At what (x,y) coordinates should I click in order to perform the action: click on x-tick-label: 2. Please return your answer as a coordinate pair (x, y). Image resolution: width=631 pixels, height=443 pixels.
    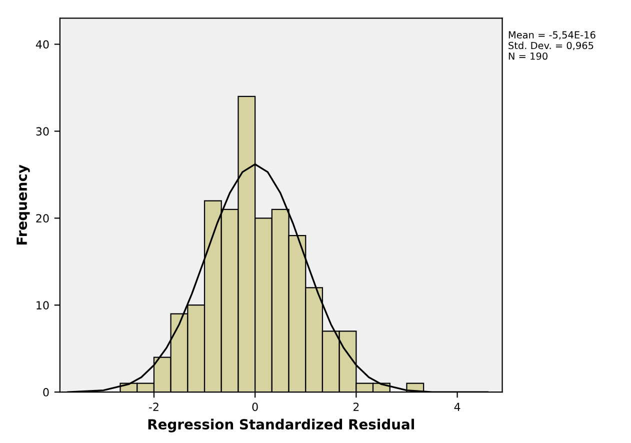
    Looking at the image, I should click on (356, 406).